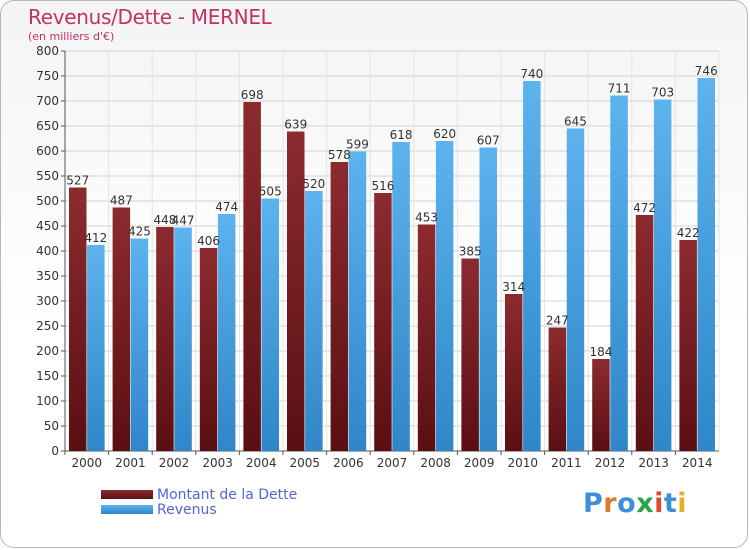 The height and width of the screenshot is (550, 750). I want to click on legend-label-debt: Montant de la Dette, so click(227, 495).